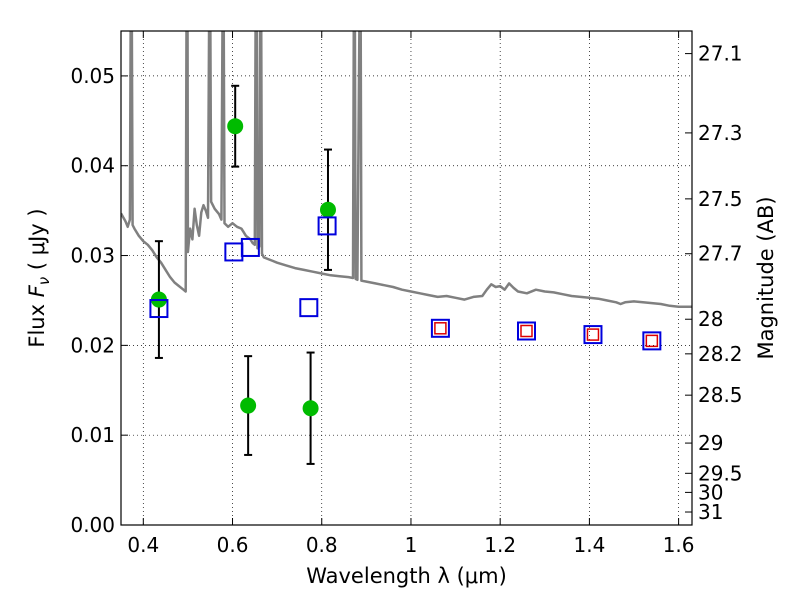  I want to click on x-axis-label: Wavelength λ (μm), so click(406, 576).